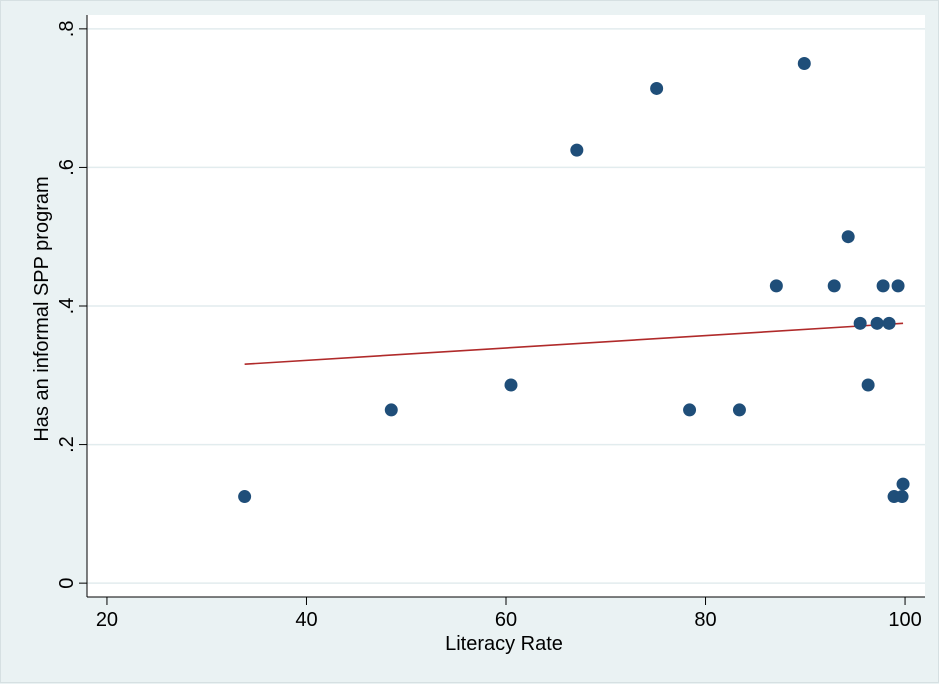  What do you see at coordinates (107, 620) in the screenshot?
I see `x-tick-label: 20` at bounding box center [107, 620].